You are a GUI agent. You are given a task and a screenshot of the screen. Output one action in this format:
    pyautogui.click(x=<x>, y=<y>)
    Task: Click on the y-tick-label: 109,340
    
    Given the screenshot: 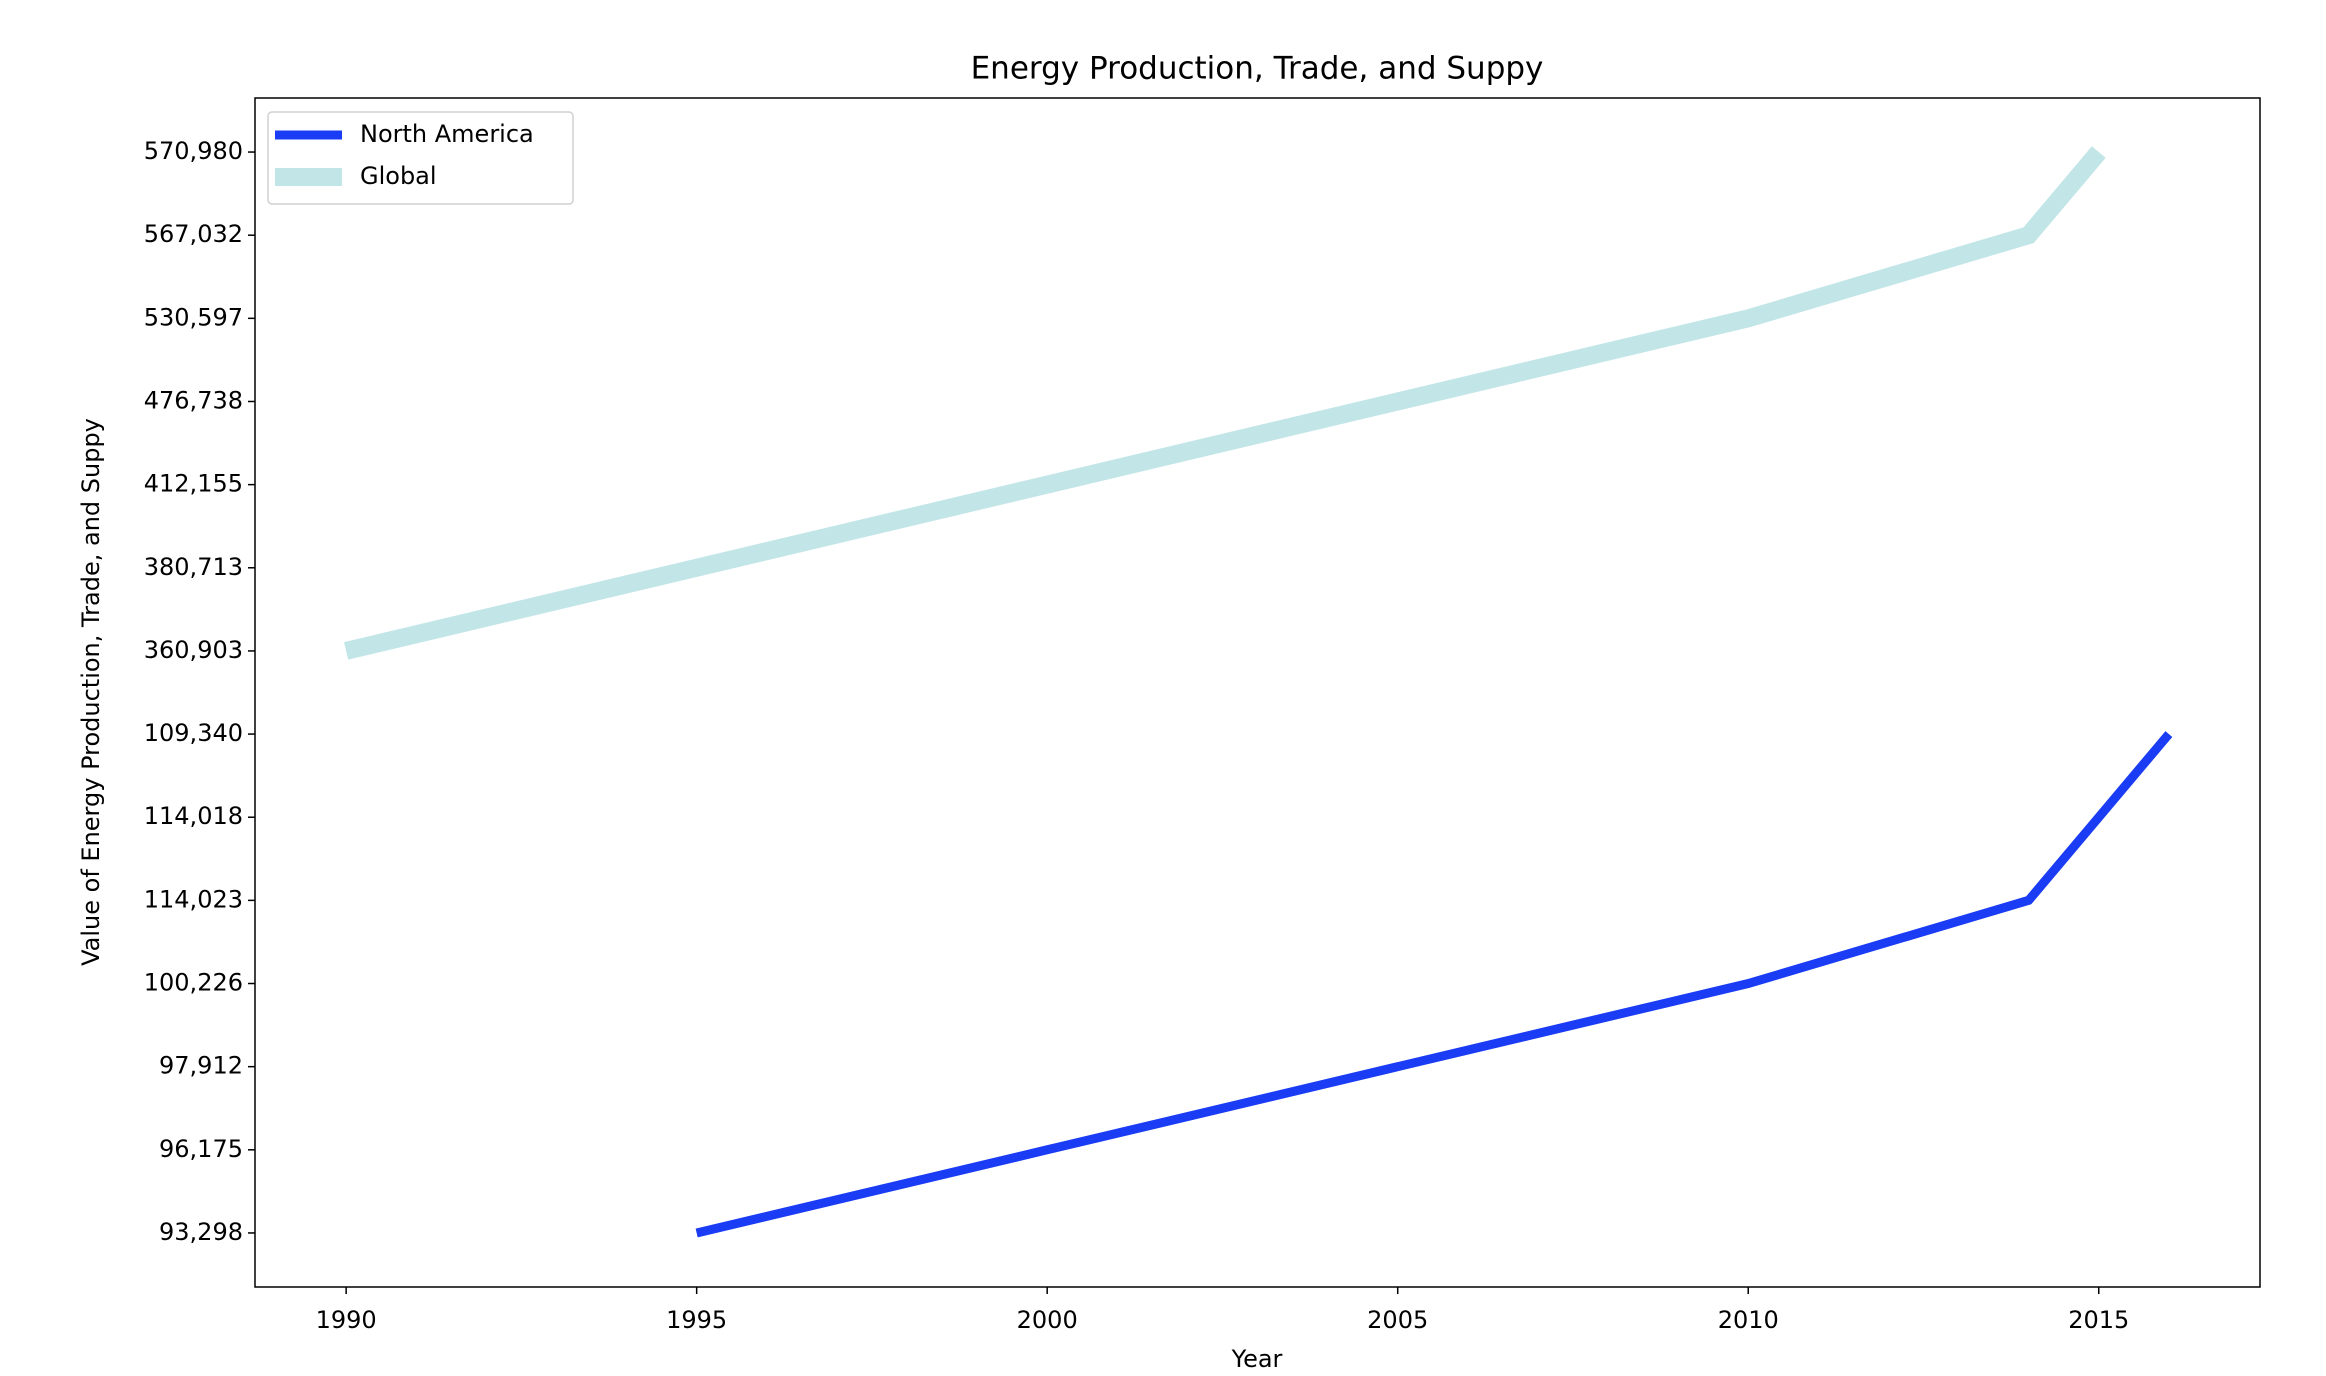 What is the action you would take?
    pyautogui.click(x=193, y=733)
    